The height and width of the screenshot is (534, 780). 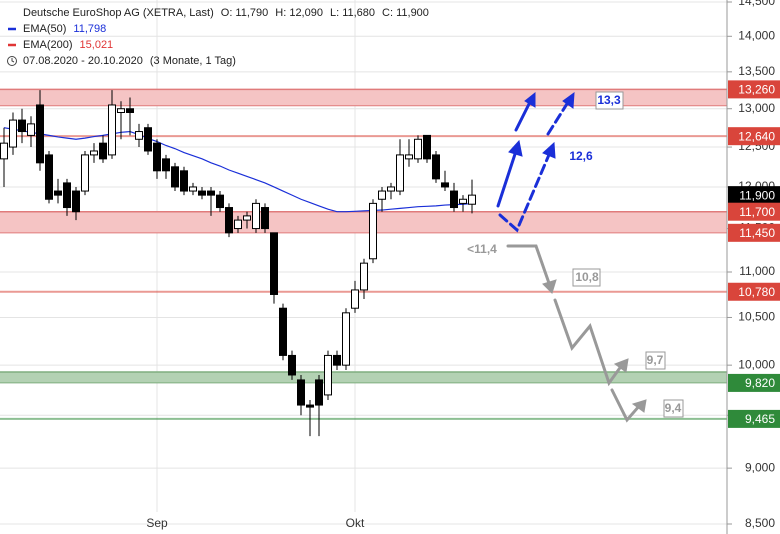 What do you see at coordinates (655, 360) in the screenshot?
I see `annotation: 9,7` at bounding box center [655, 360].